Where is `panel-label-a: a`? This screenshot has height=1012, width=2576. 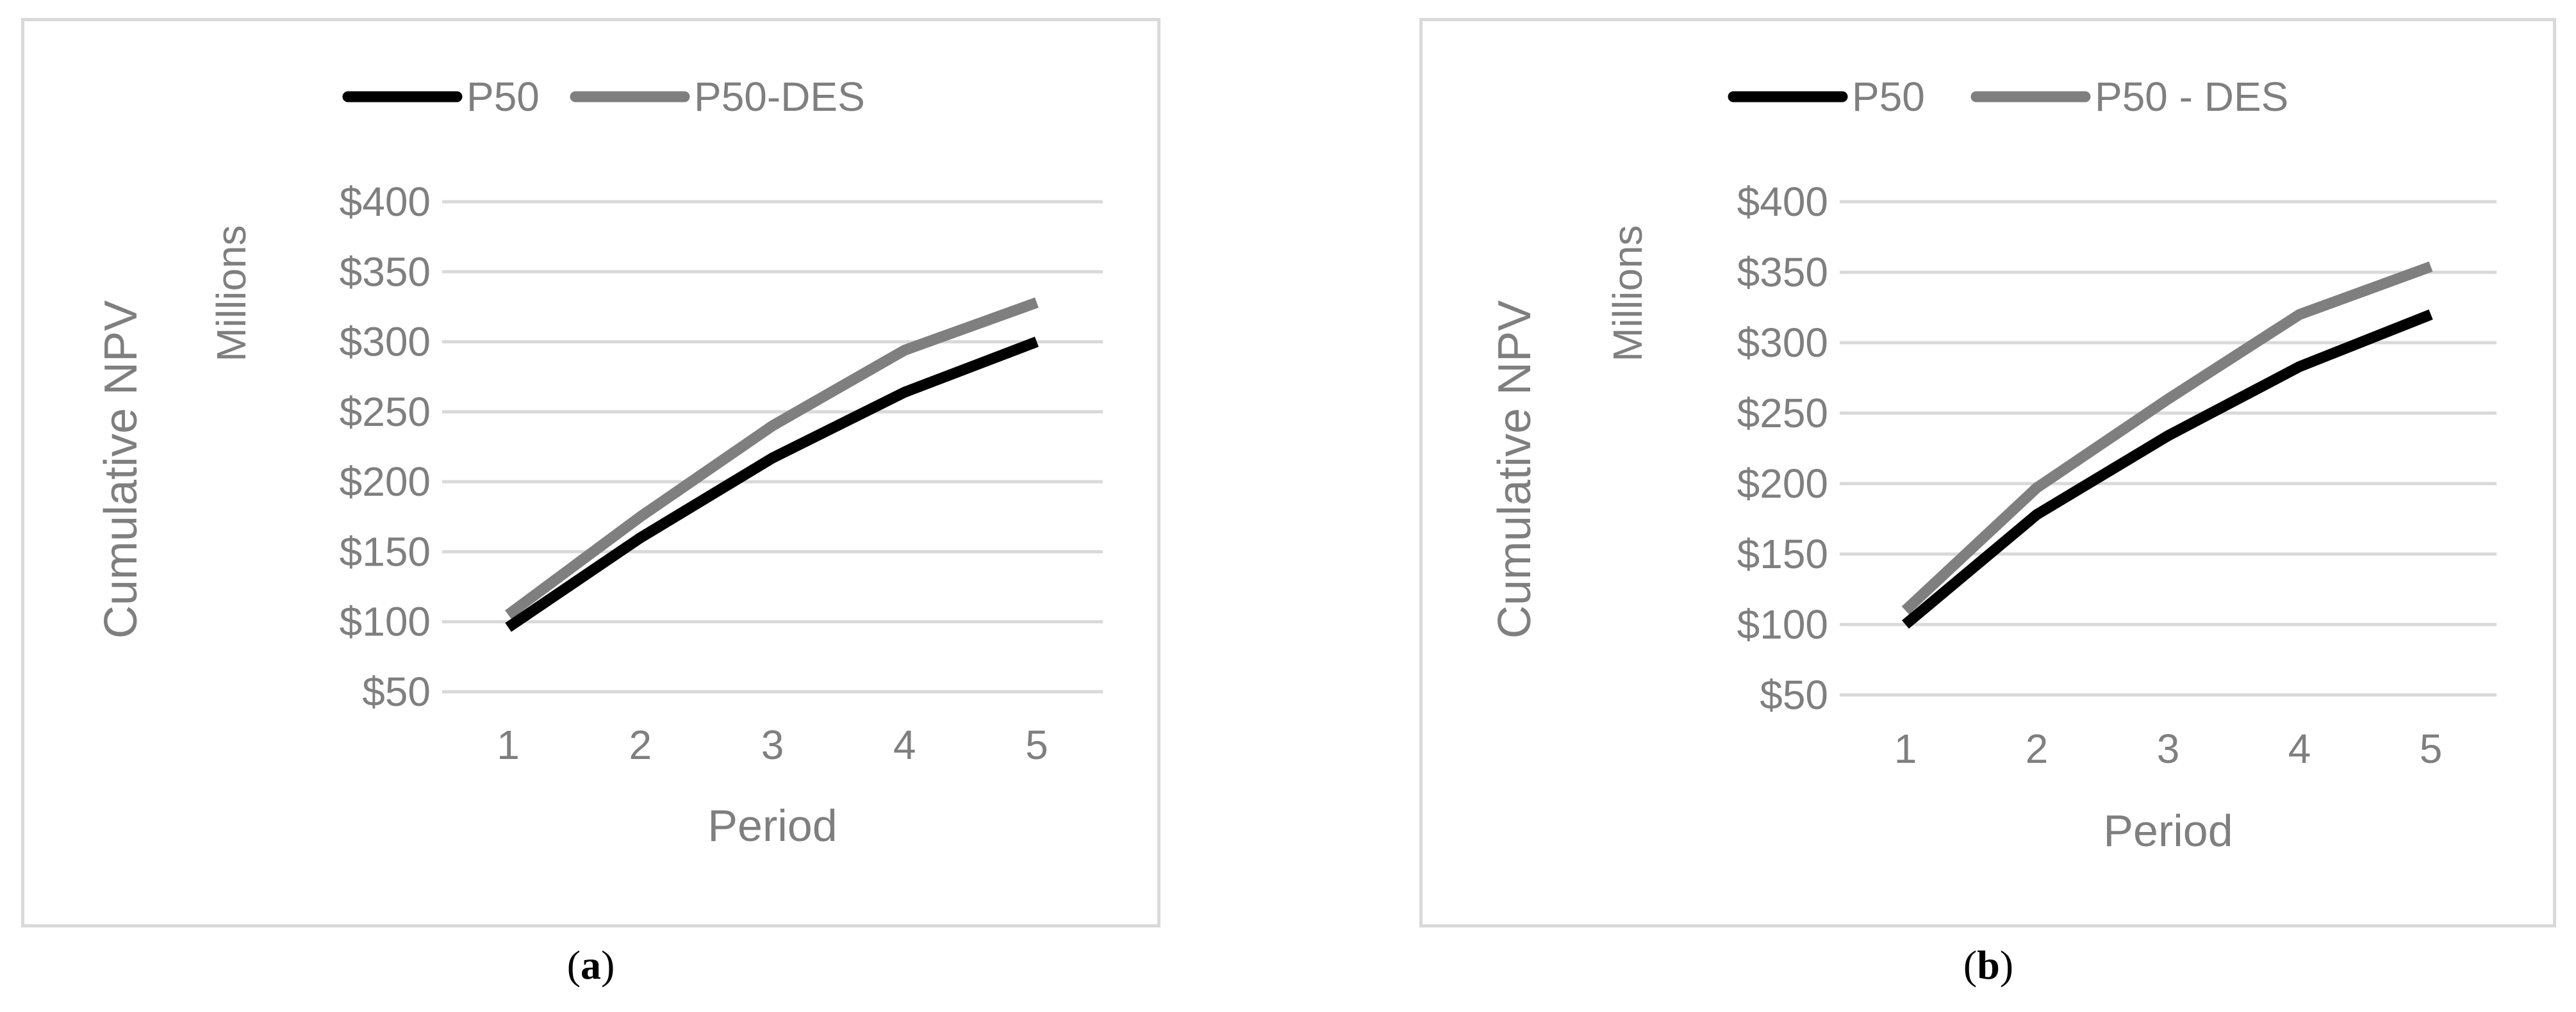
panel-label-a: a is located at coordinates (591, 965).